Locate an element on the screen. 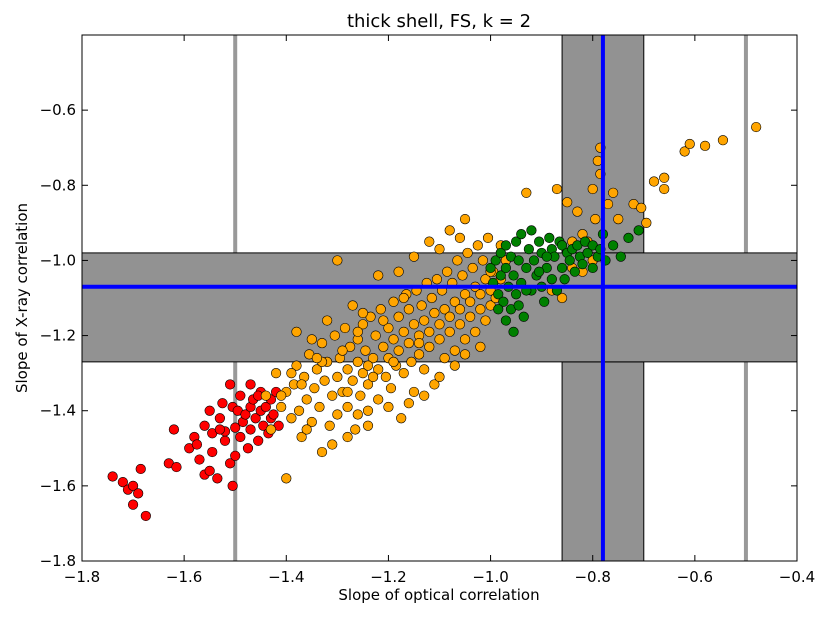  x-axis-label: Slope of optical correlation is located at coordinates (438, 595).